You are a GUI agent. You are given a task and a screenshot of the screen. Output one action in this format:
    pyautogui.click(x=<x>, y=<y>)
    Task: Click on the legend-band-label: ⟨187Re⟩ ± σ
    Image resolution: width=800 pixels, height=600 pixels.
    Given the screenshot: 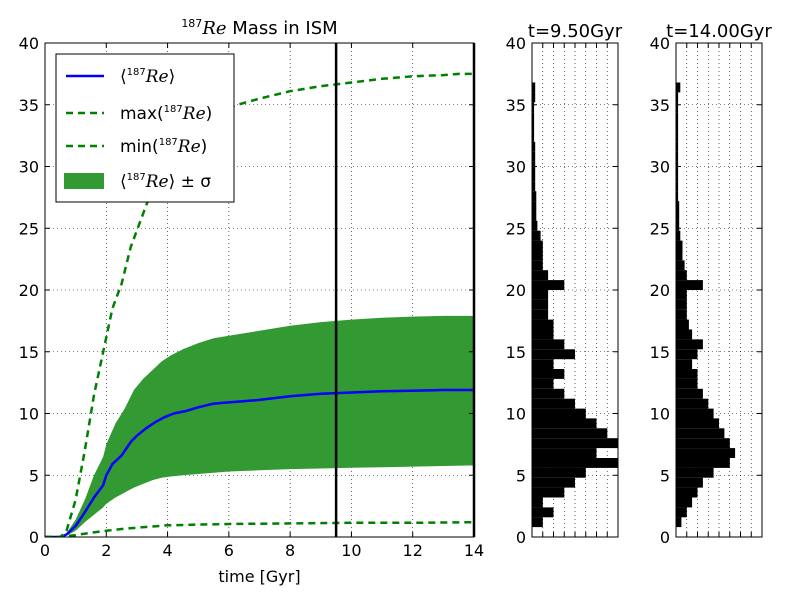 What is the action you would take?
    pyautogui.click(x=165, y=182)
    